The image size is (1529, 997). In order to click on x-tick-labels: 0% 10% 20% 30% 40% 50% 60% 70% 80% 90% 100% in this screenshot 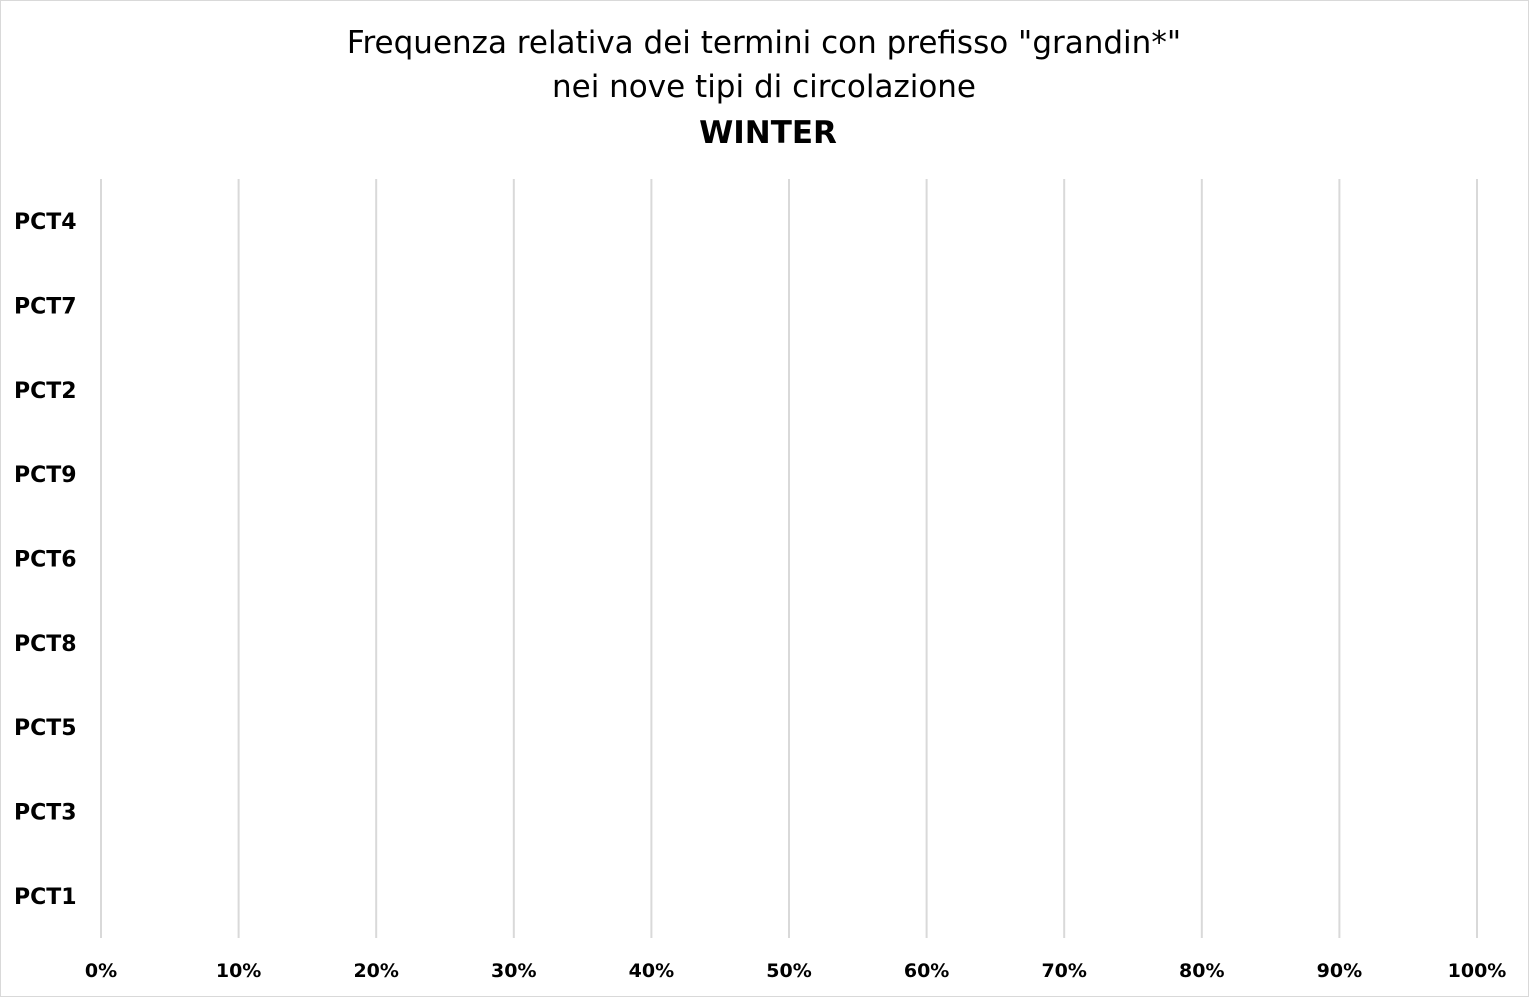, I will do `click(795, 971)`.